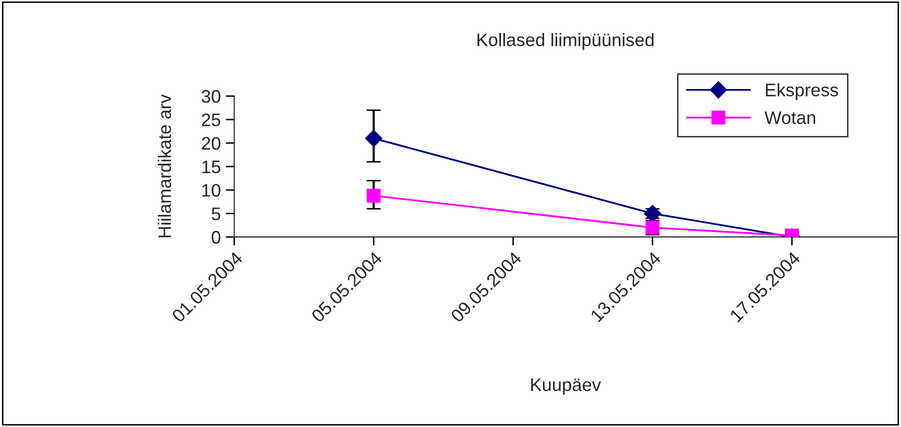 This screenshot has width=901, height=427. What do you see at coordinates (790, 117) in the screenshot?
I see `legend-label: Wotan` at bounding box center [790, 117].